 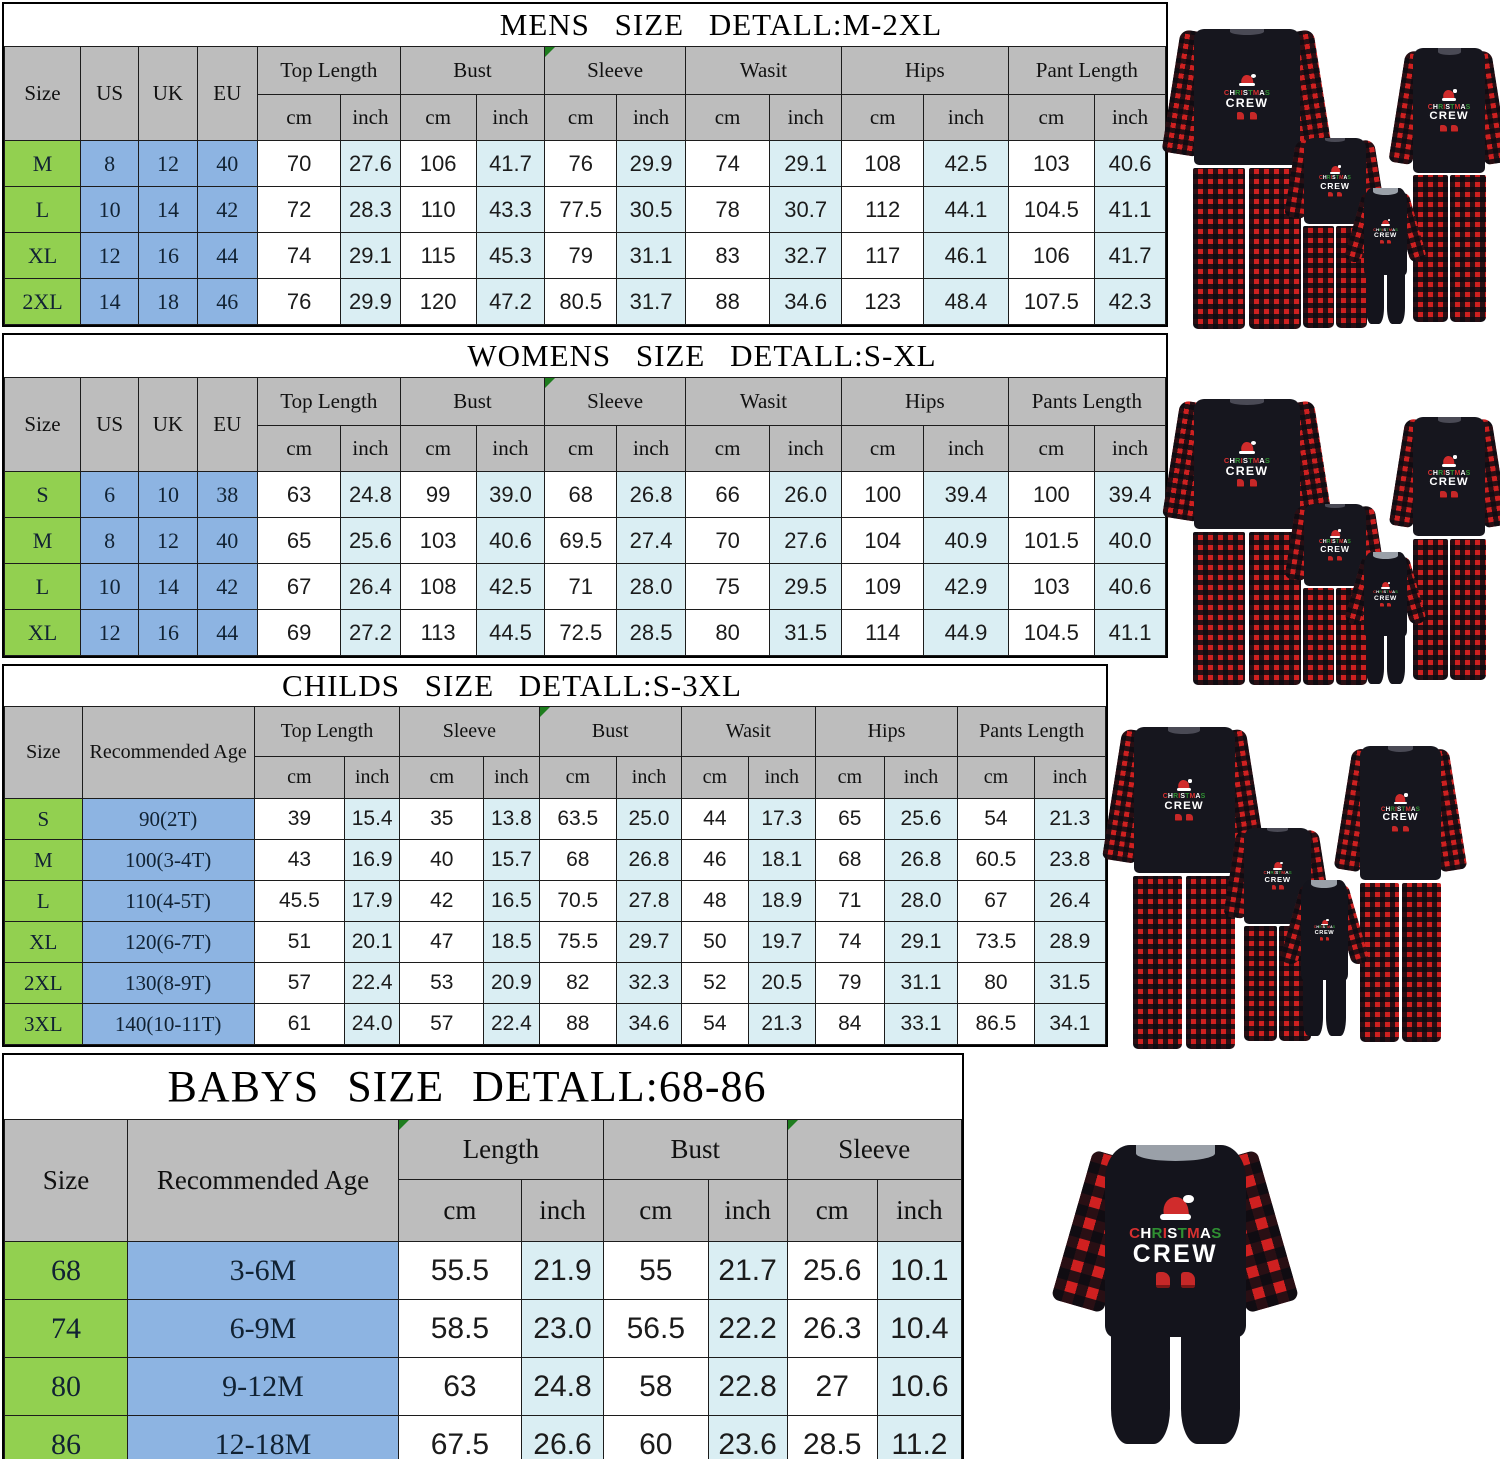 What do you see at coordinates (1130, 586) in the screenshot?
I see `inch-value-cell: 40.6` at bounding box center [1130, 586].